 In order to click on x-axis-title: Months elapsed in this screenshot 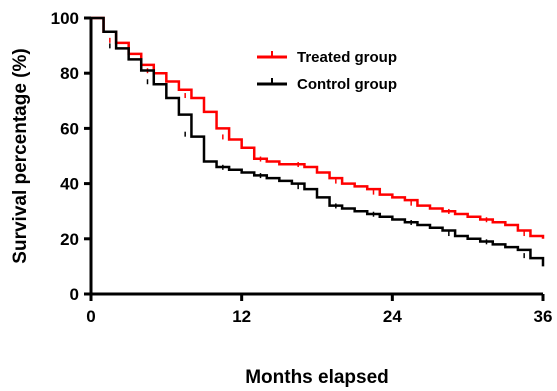, I will do `click(317, 377)`.